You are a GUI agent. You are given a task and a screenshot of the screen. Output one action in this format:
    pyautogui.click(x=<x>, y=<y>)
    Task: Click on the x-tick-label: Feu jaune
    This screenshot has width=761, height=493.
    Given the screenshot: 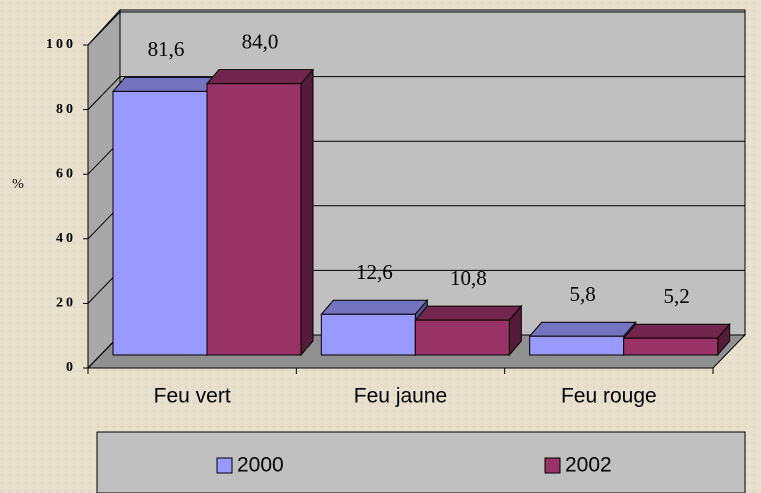 What is the action you would take?
    pyautogui.click(x=400, y=396)
    